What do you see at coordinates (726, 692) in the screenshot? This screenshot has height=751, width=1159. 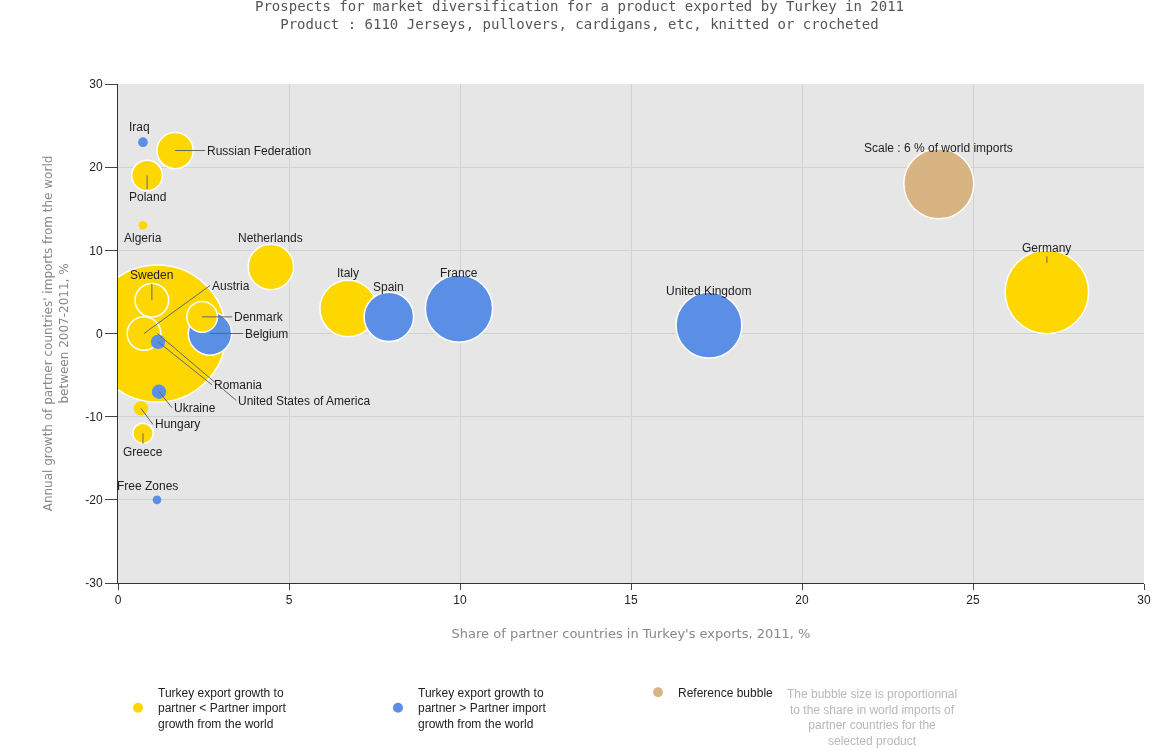 I see `legend-label: Reference bubble` at bounding box center [726, 692].